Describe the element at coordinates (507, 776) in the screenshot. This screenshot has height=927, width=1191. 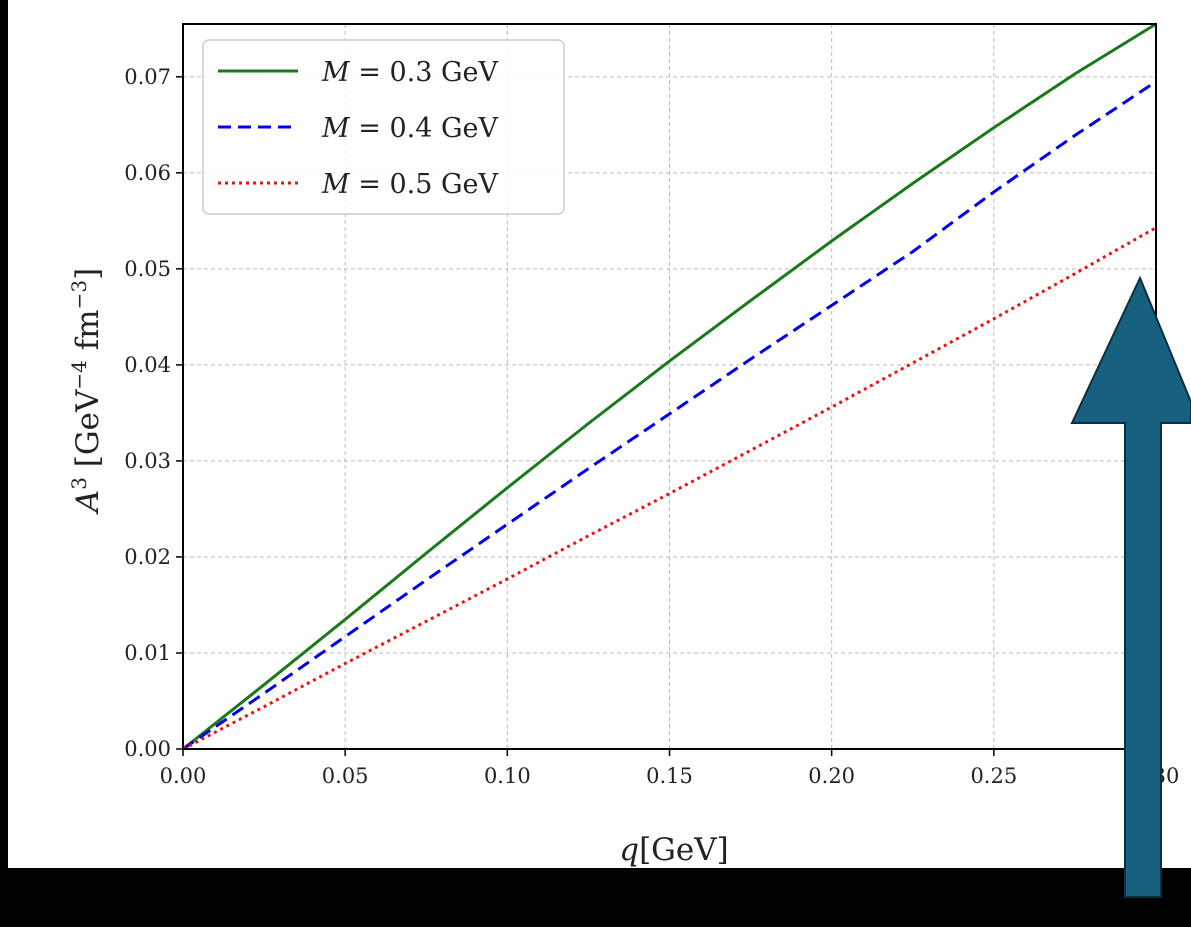
I see `x-tick-label: 0.10` at that location.